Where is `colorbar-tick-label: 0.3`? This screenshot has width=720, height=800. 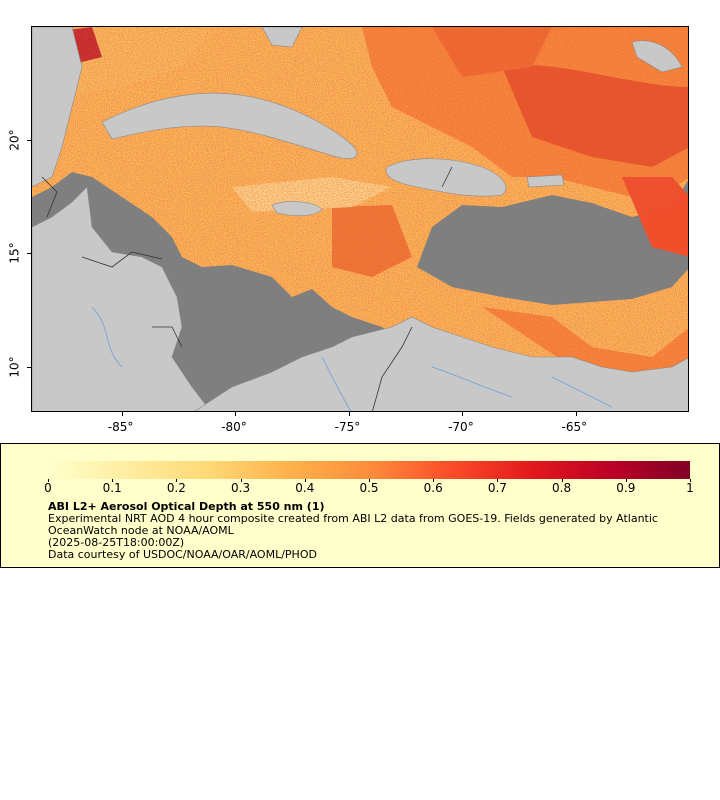
colorbar-tick-label: 0.3 is located at coordinates (241, 488).